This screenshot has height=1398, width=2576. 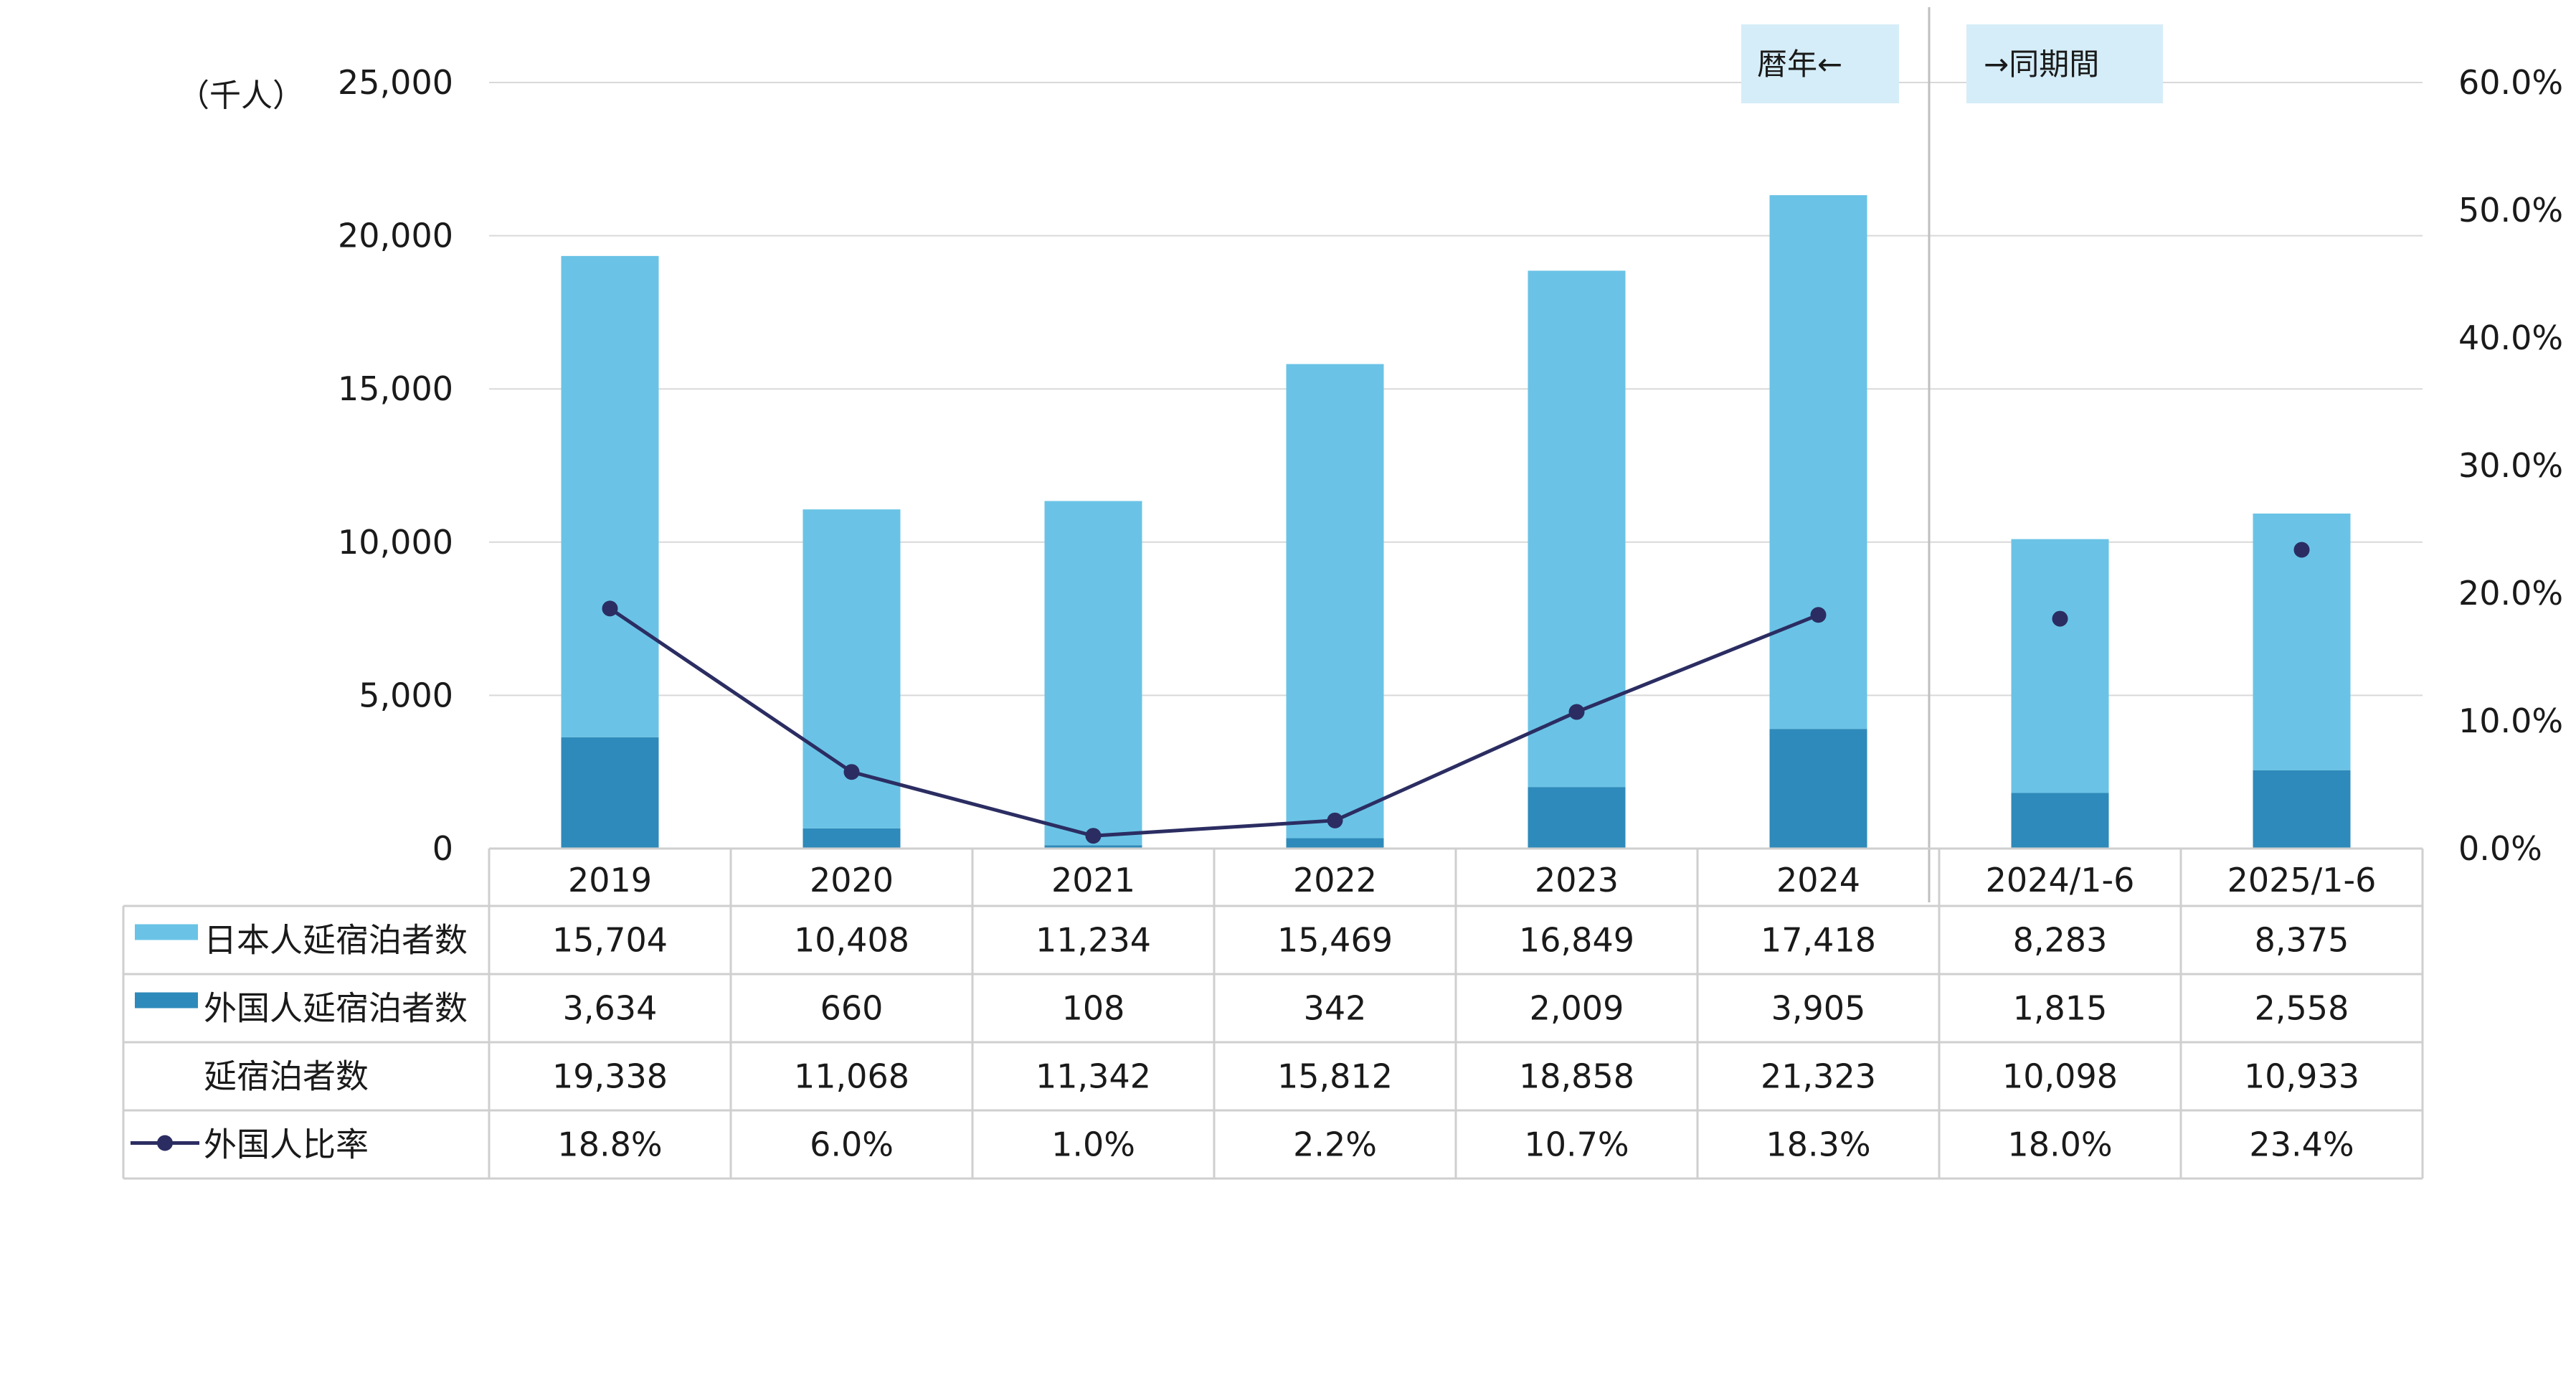 What do you see at coordinates (852, 880) in the screenshot?
I see `category-label: 2020` at bounding box center [852, 880].